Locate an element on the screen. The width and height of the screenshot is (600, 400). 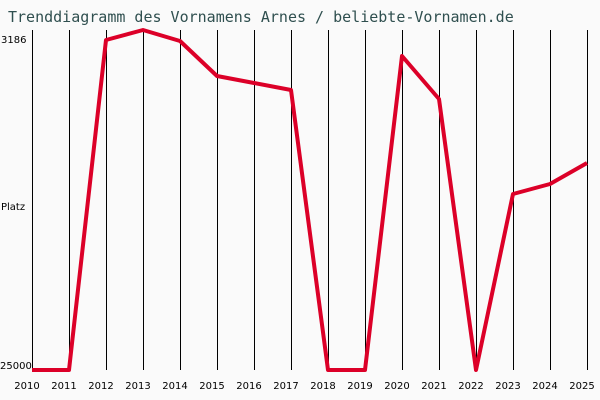
x-tick-label: 2016 is located at coordinates (249, 386).